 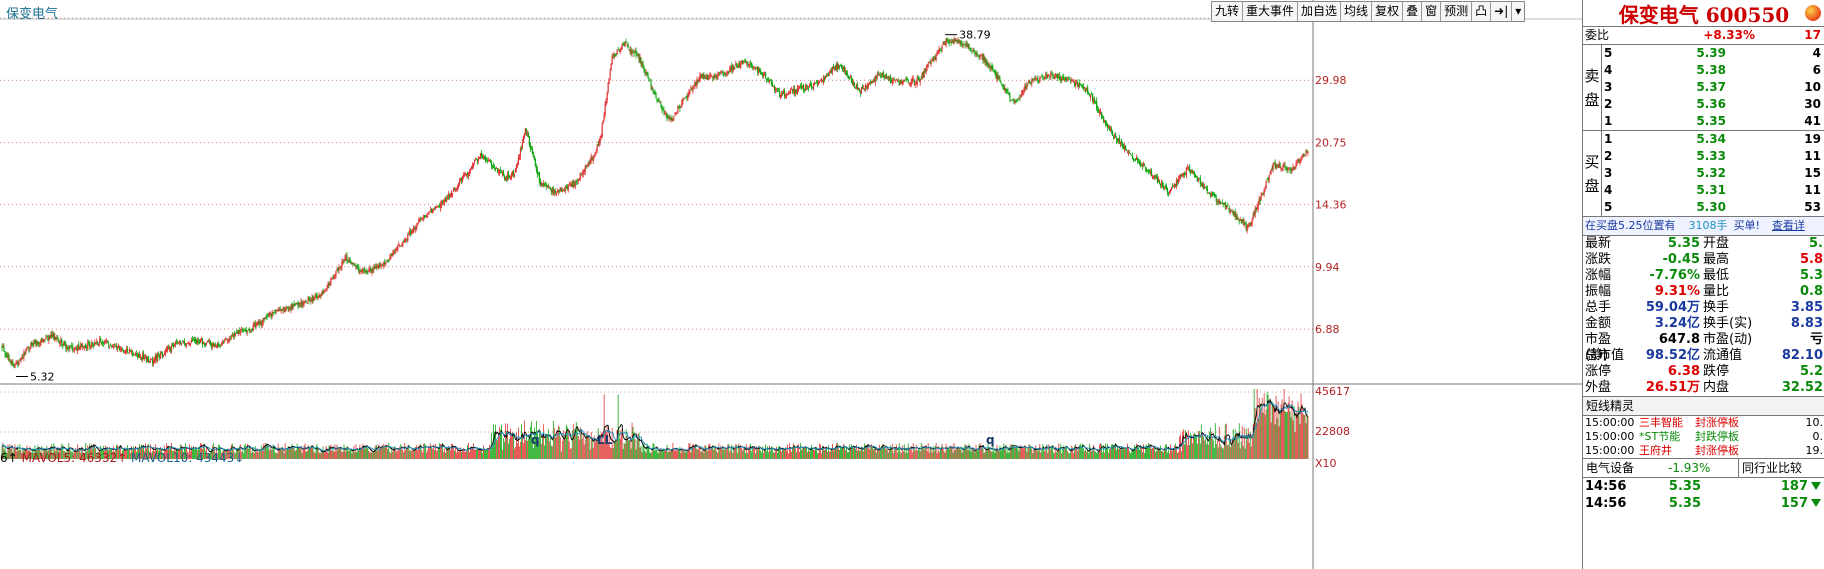 What do you see at coordinates (1812, 156) in the screenshot?
I see `buy-level-volume: 11` at bounding box center [1812, 156].